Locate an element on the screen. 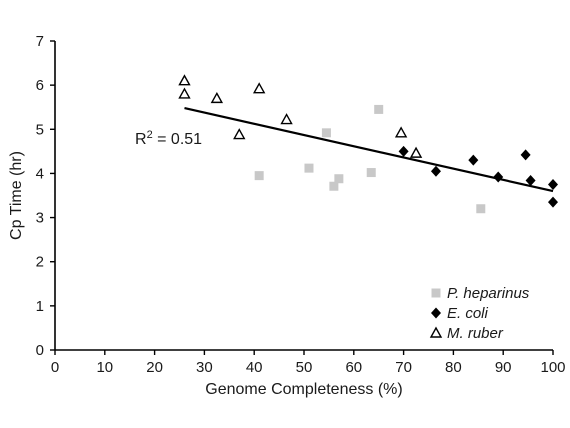  x-tick-label: 90 is located at coordinates (503, 367).